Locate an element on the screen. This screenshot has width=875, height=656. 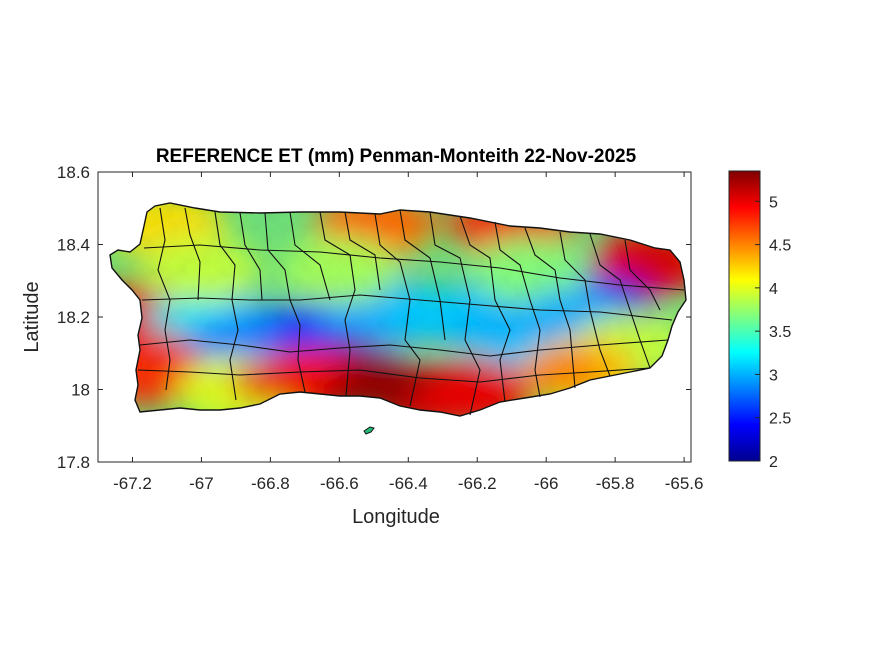
x-tick-label: -66.2 is located at coordinates (477, 483).